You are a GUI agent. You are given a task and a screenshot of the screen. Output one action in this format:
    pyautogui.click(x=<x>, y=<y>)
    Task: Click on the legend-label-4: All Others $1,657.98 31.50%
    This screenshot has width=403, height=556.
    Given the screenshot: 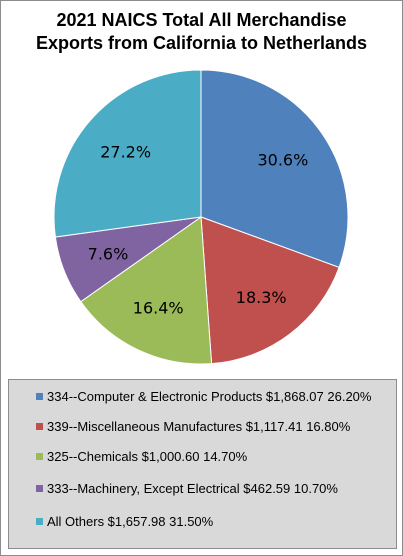 What is the action you would take?
    pyautogui.click(x=130, y=521)
    